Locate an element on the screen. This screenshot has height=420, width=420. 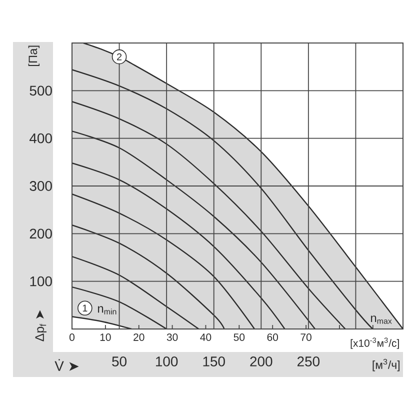
x2-tick-label: 30 is located at coordinates (172, 337).